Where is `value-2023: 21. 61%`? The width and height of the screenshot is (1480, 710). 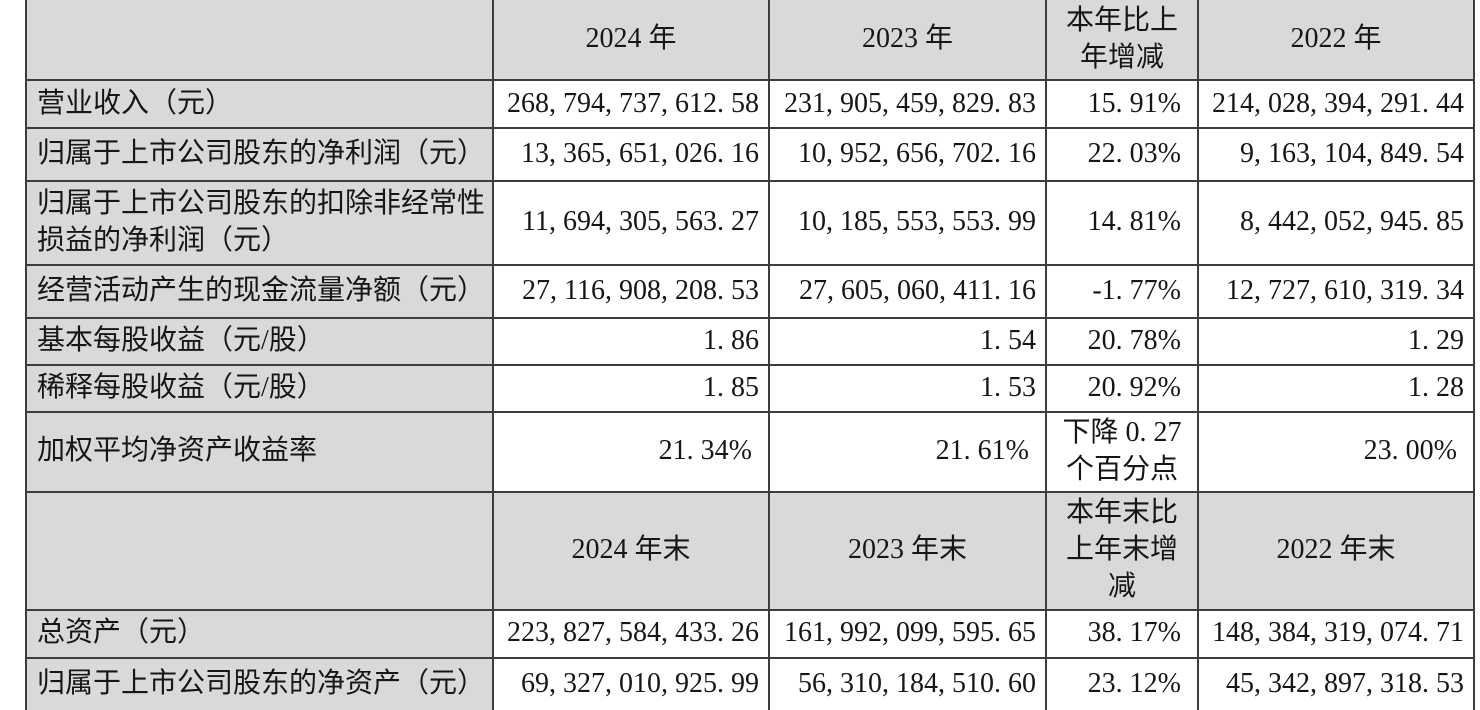
value-2023: 21. 61% is located at coordinates (907, 451).